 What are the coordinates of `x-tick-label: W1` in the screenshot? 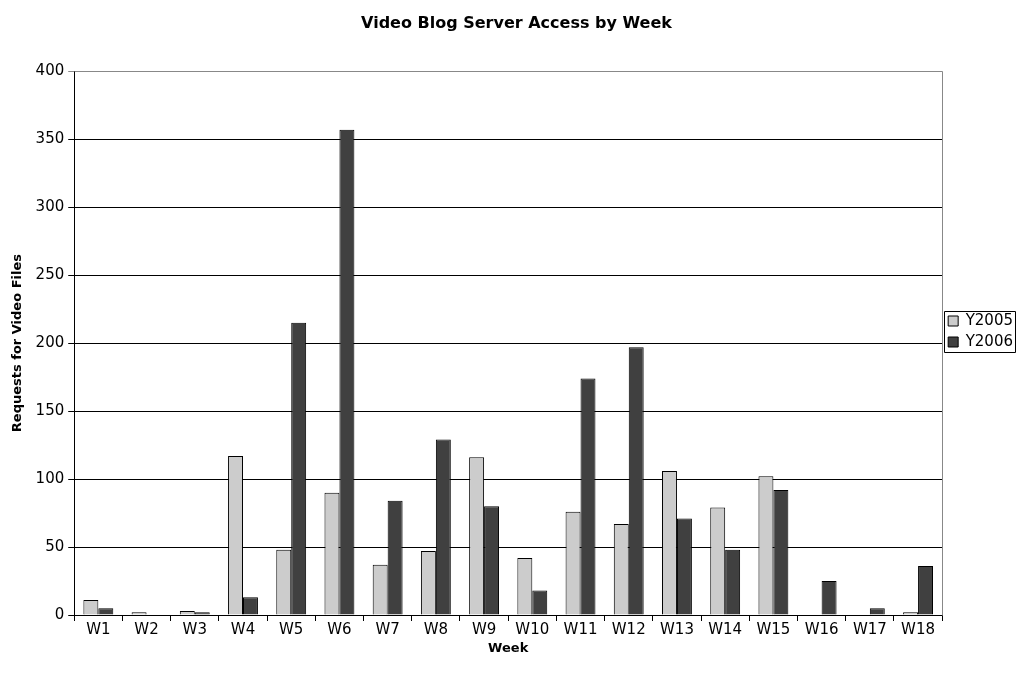 It's located at (98, 629).